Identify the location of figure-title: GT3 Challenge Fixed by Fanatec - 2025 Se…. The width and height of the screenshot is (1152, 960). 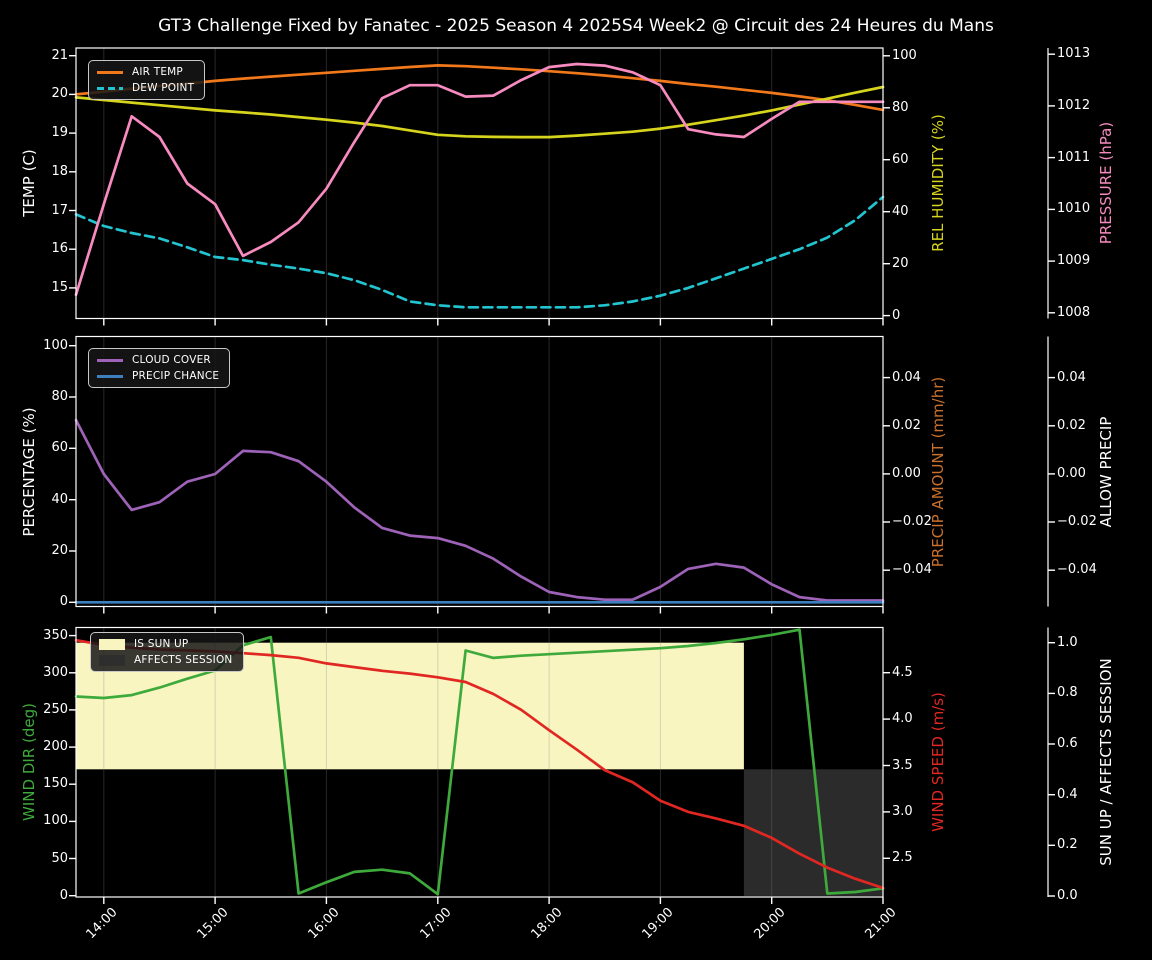
(576, 26).